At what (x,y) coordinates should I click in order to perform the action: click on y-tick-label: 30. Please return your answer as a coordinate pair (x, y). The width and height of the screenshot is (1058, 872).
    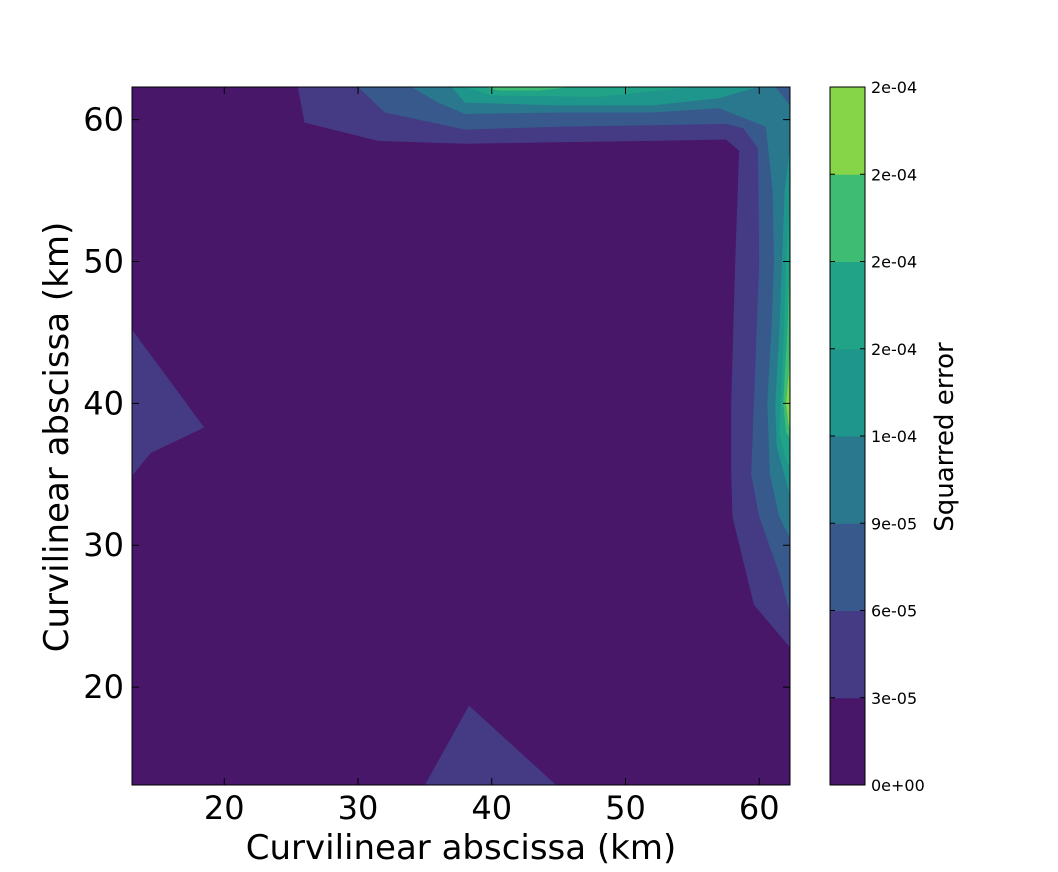
    Looking at the image, I should click on (103, 545).